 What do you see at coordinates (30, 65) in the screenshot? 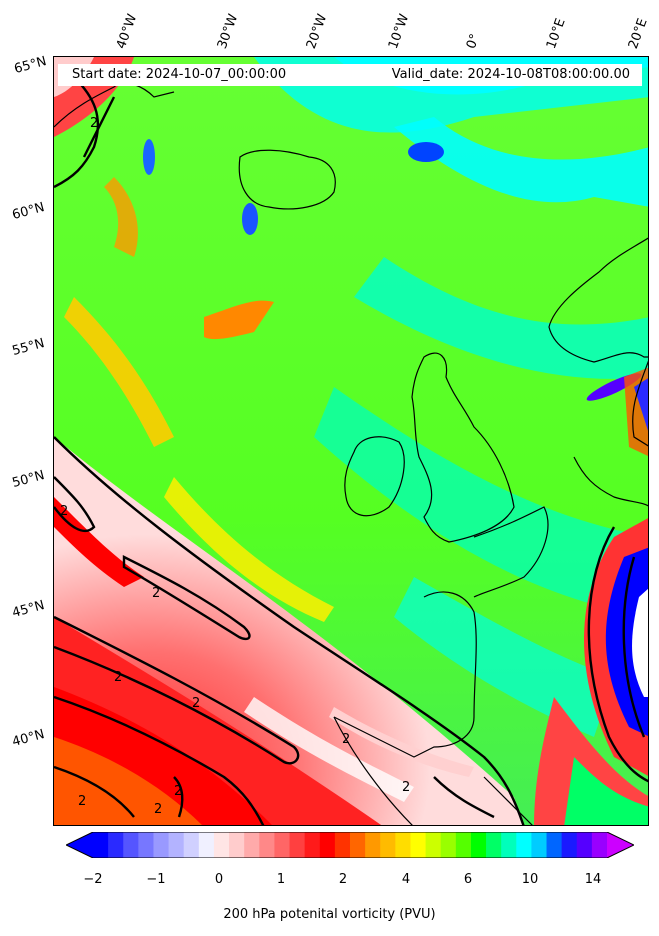
I see `lat-label-65n: 65°N` at bounding box center [30, 65].